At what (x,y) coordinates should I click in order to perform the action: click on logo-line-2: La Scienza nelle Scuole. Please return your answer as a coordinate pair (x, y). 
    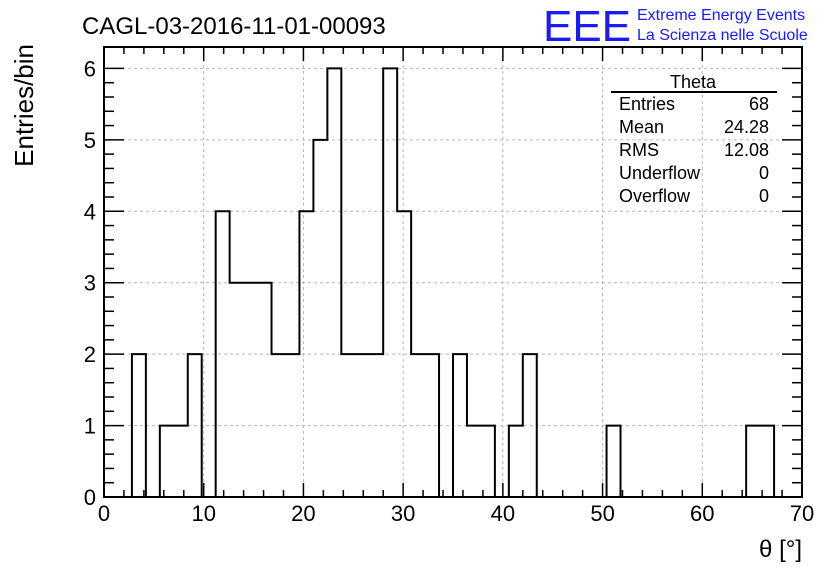
    Looking at the image, I should click on (722, 35).